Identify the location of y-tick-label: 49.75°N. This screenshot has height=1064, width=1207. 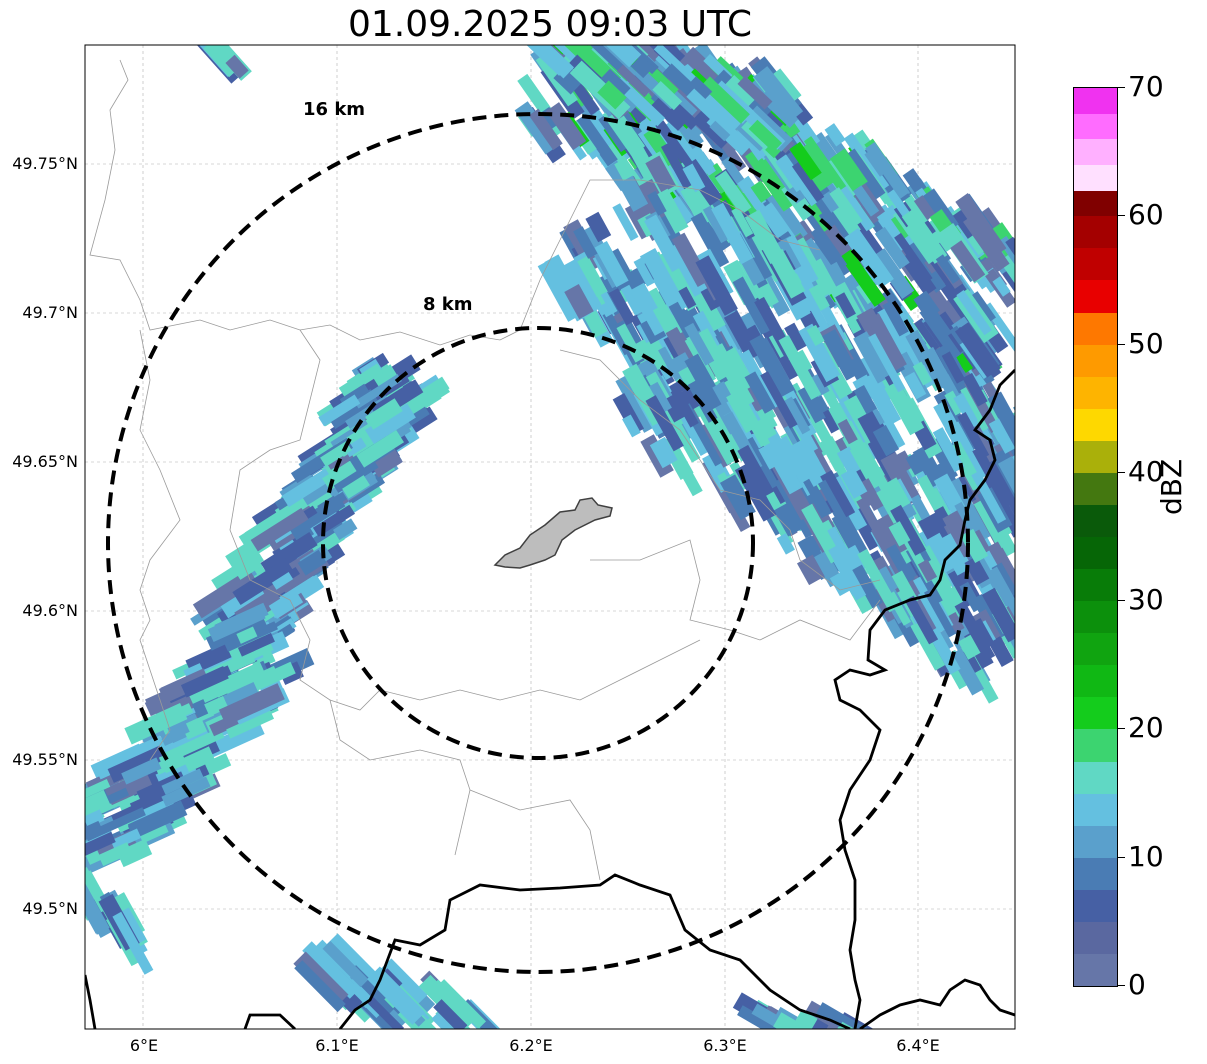
(45, 163).